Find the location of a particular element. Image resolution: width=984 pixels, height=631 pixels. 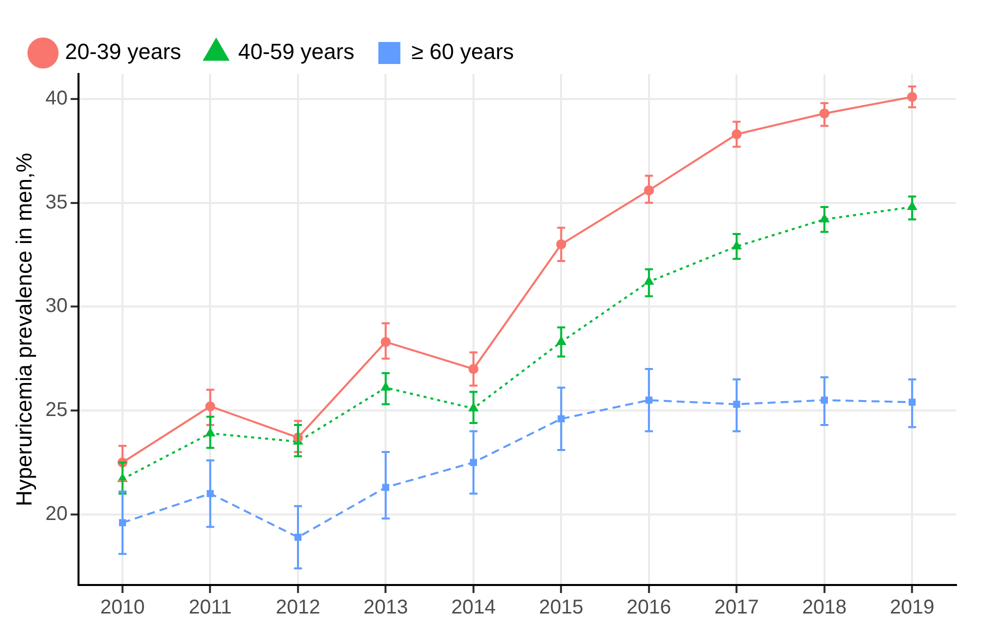

x-tick-label: 2011 is located at coordinates (210, 607).